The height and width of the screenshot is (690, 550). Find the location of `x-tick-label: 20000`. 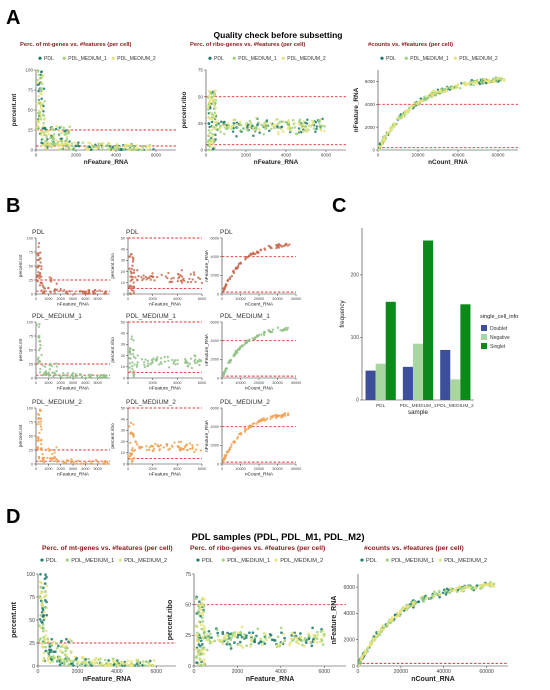

x-tick-label: 20000 is located at coordinates (418, 155).